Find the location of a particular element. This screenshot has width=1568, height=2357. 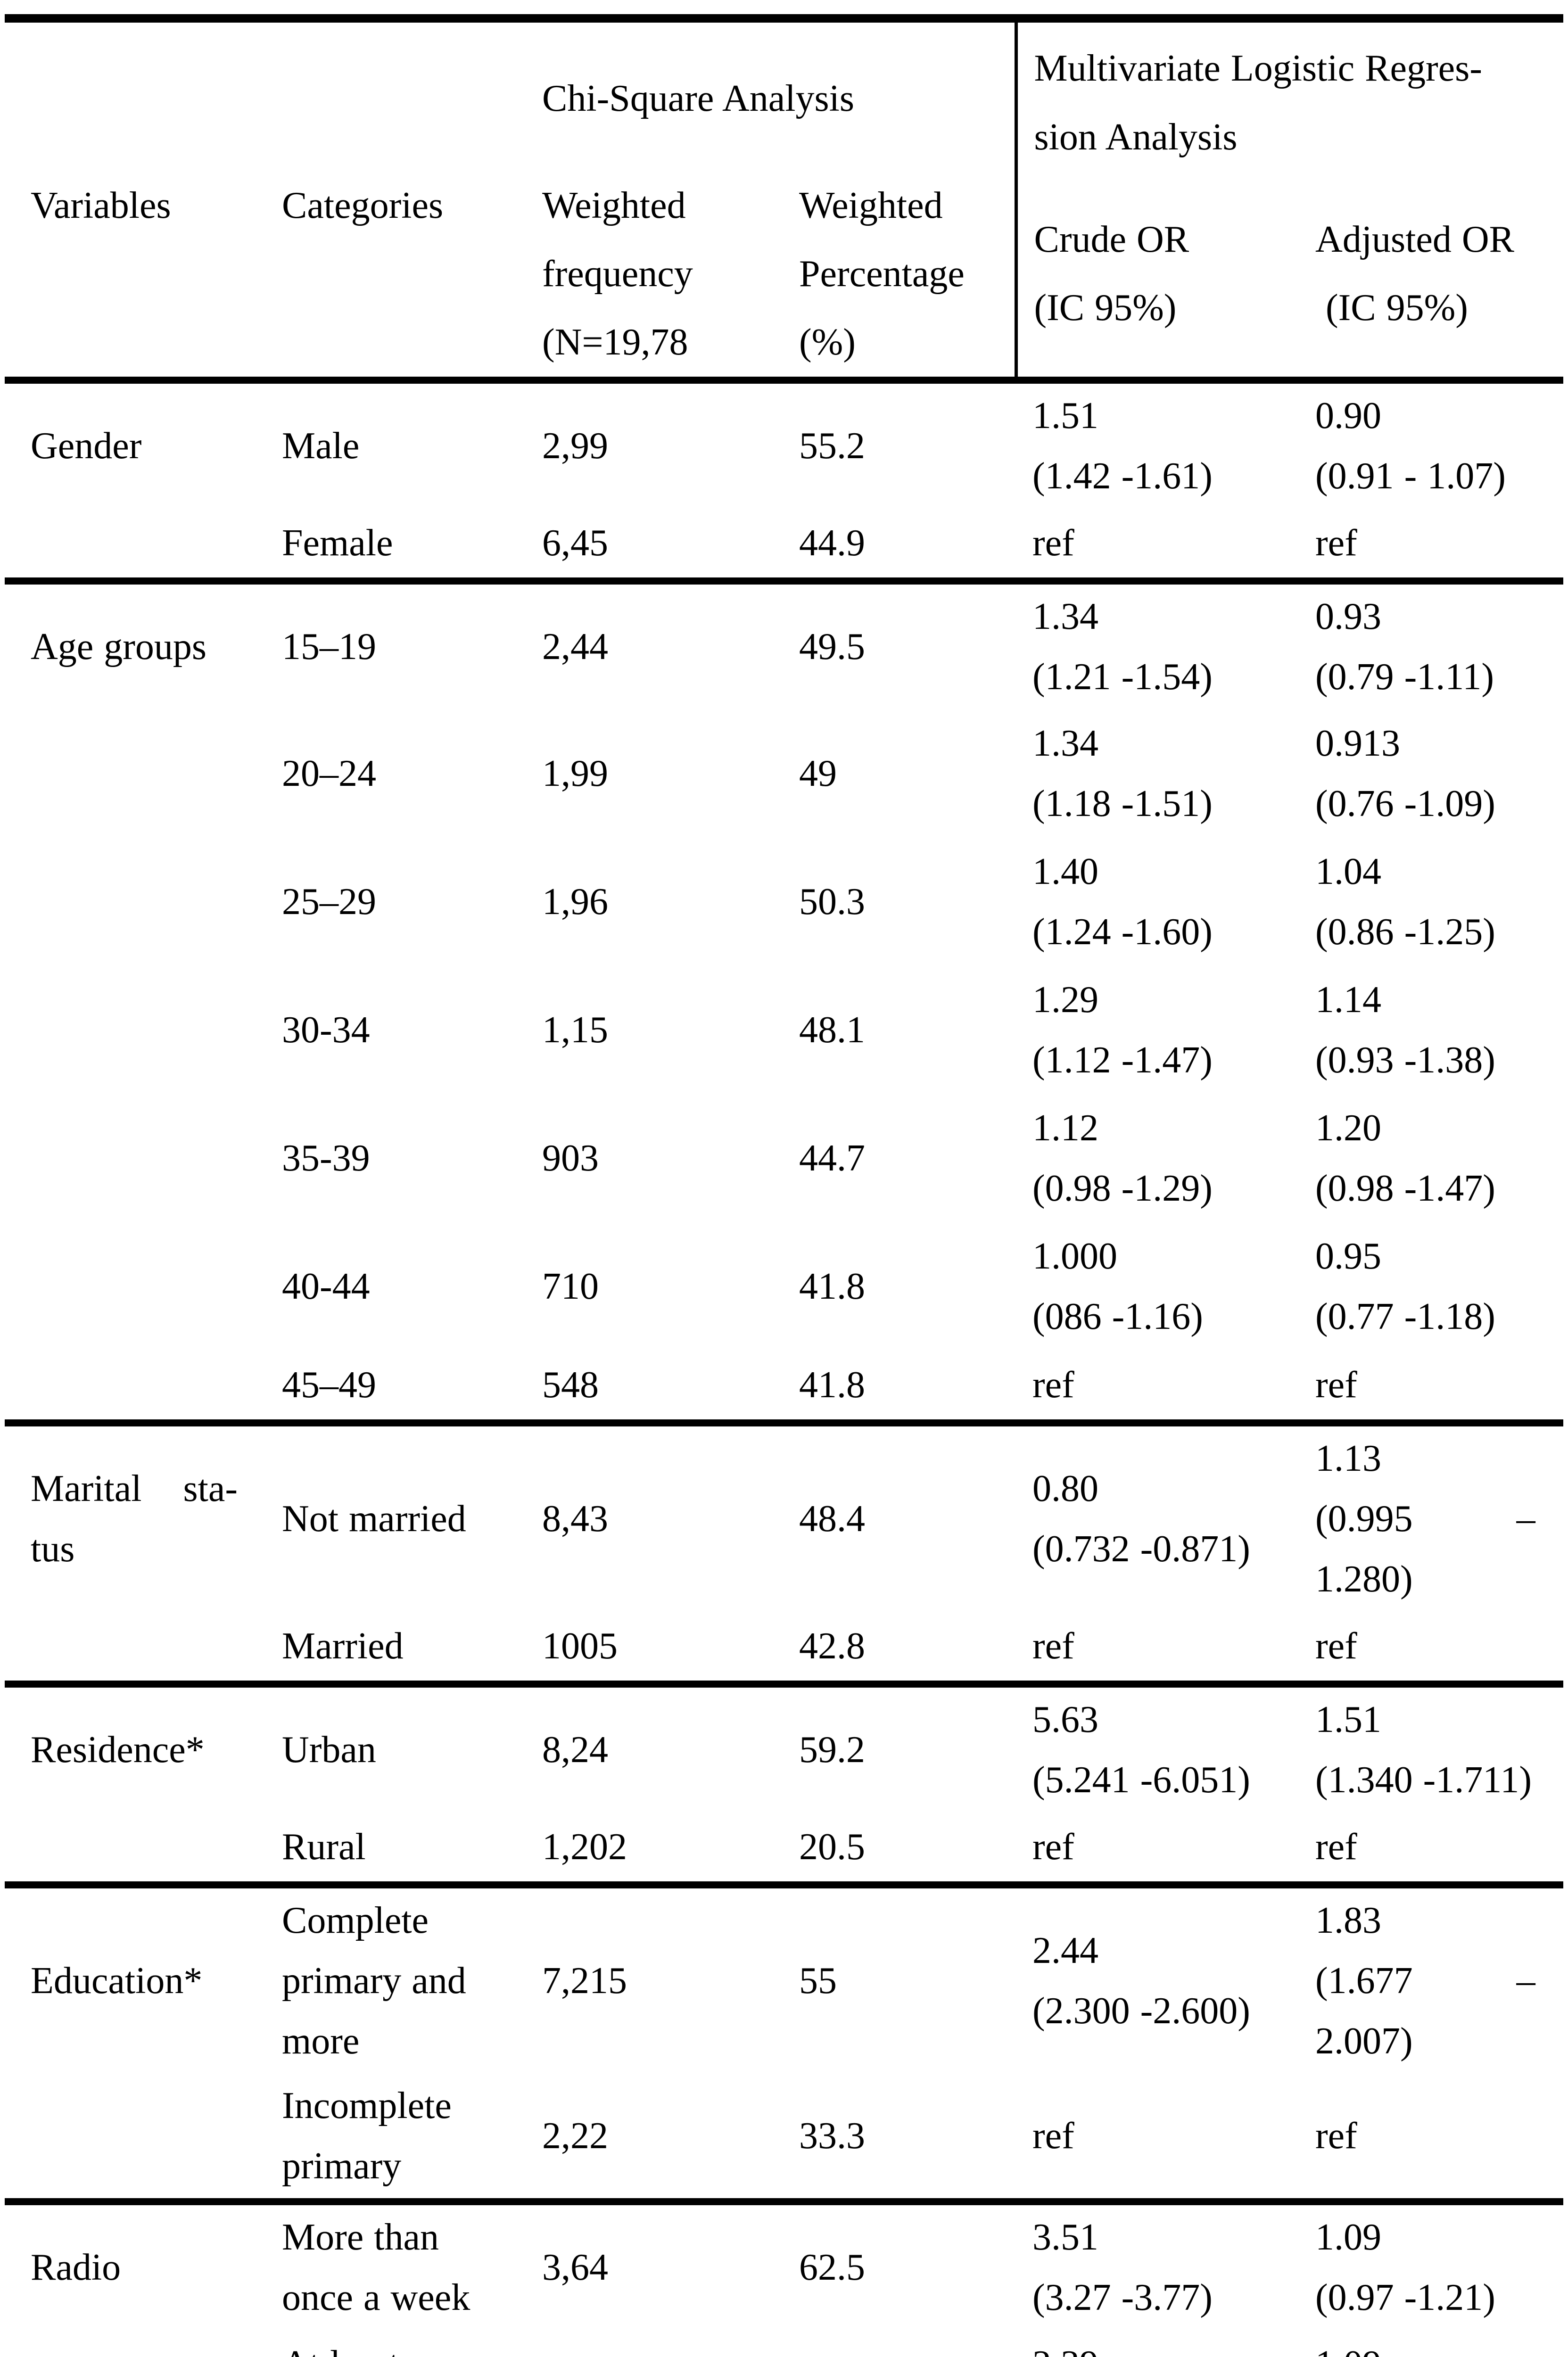

cell-weighted-percentage: 49 is located at coordinates (818, 773).